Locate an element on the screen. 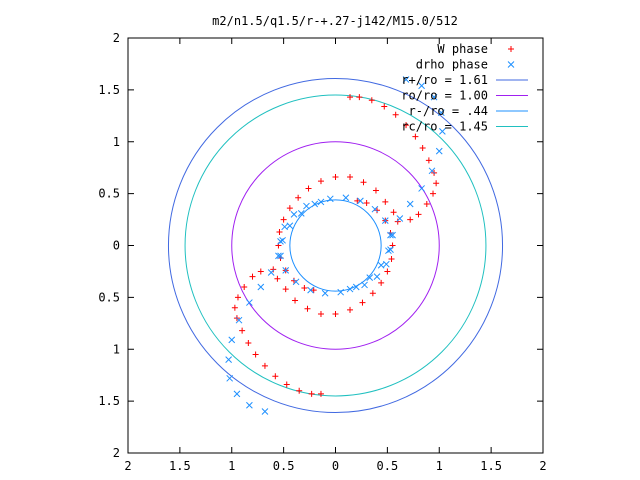 The height and width of the screenshot is (480, 640). y-tick-label-1: 1.5 is located at coordinates (109, 401).